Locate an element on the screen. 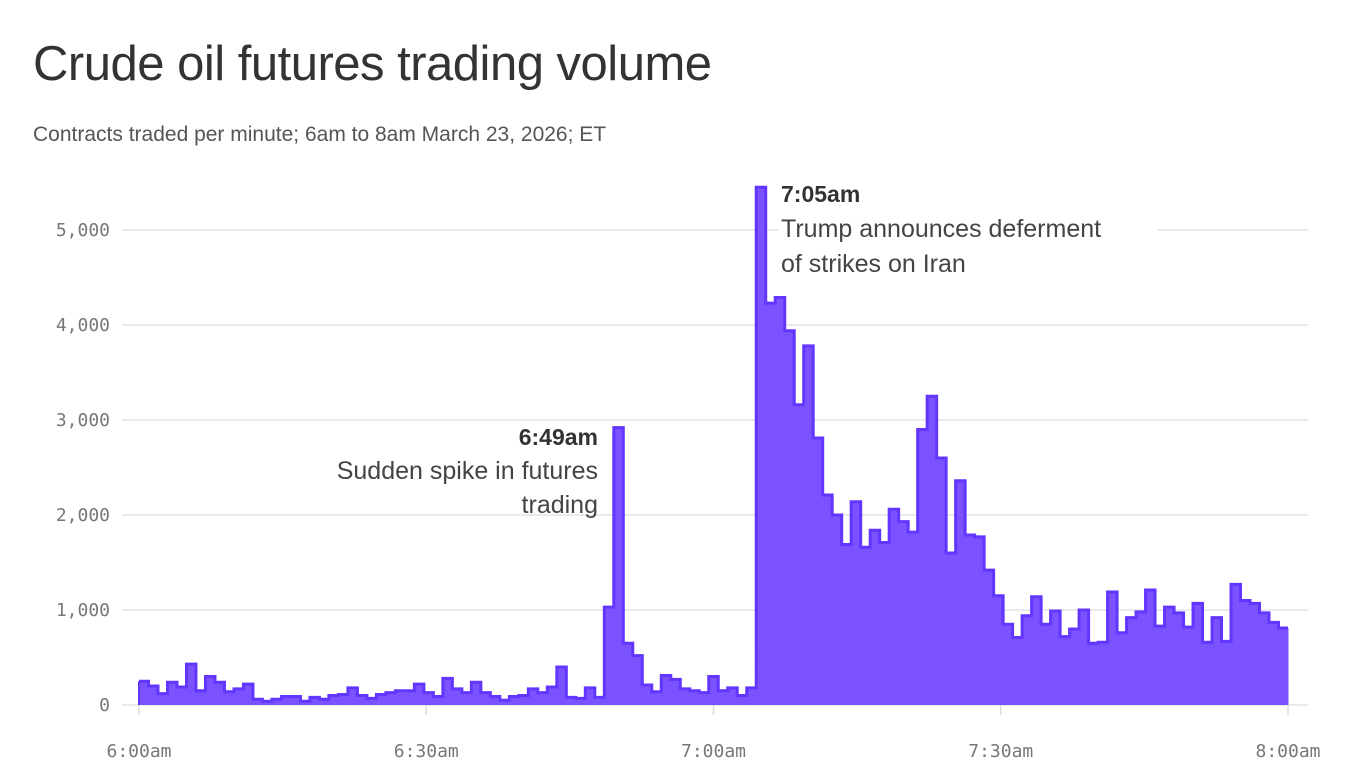 Image resolution: width=1366 pixels, height=768 pixels. y-tick-label: 5,000 is located at coordinates (83, 230).